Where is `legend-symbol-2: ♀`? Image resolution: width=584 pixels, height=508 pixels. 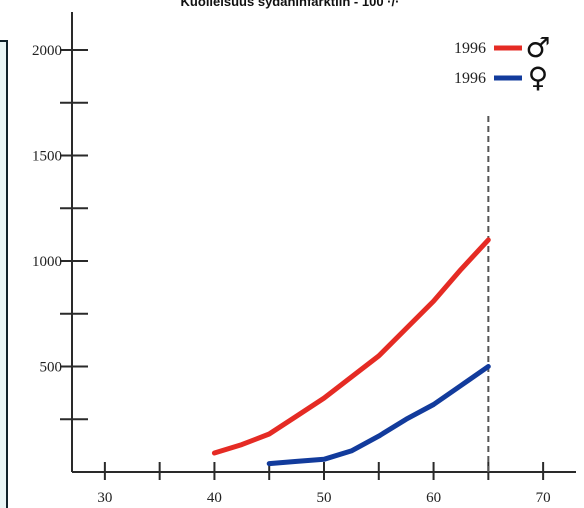 legend-symbol-2: ♀ is located at coordinates (538, 77).